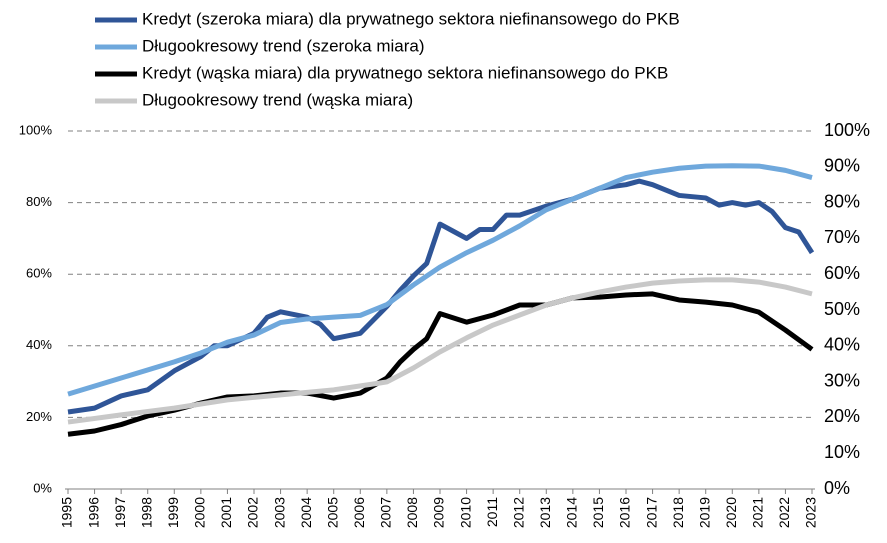 This screenshot has height=543, width=887. Describe the element at coordinates (93, 512) in the screenshot. I see `x-tick-label: 1996` at that location.